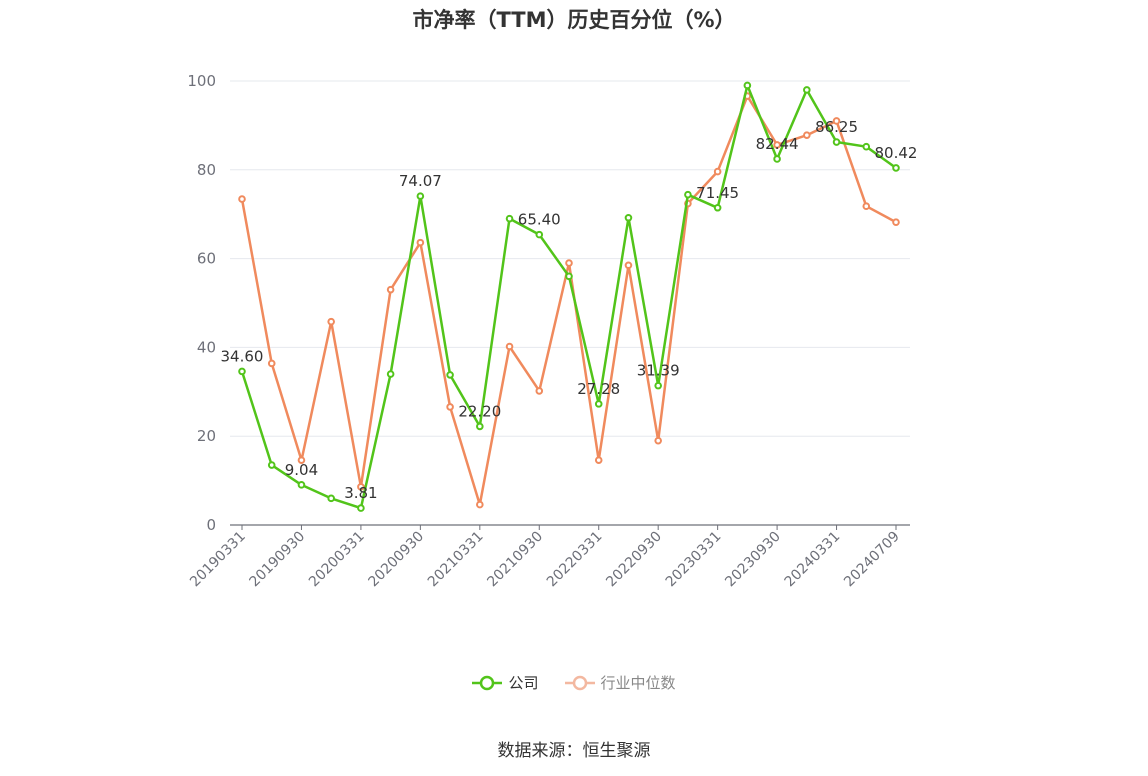 The image size is (1148, 776). I want to click on x-tick-label: 20210930, so click(515, 560).